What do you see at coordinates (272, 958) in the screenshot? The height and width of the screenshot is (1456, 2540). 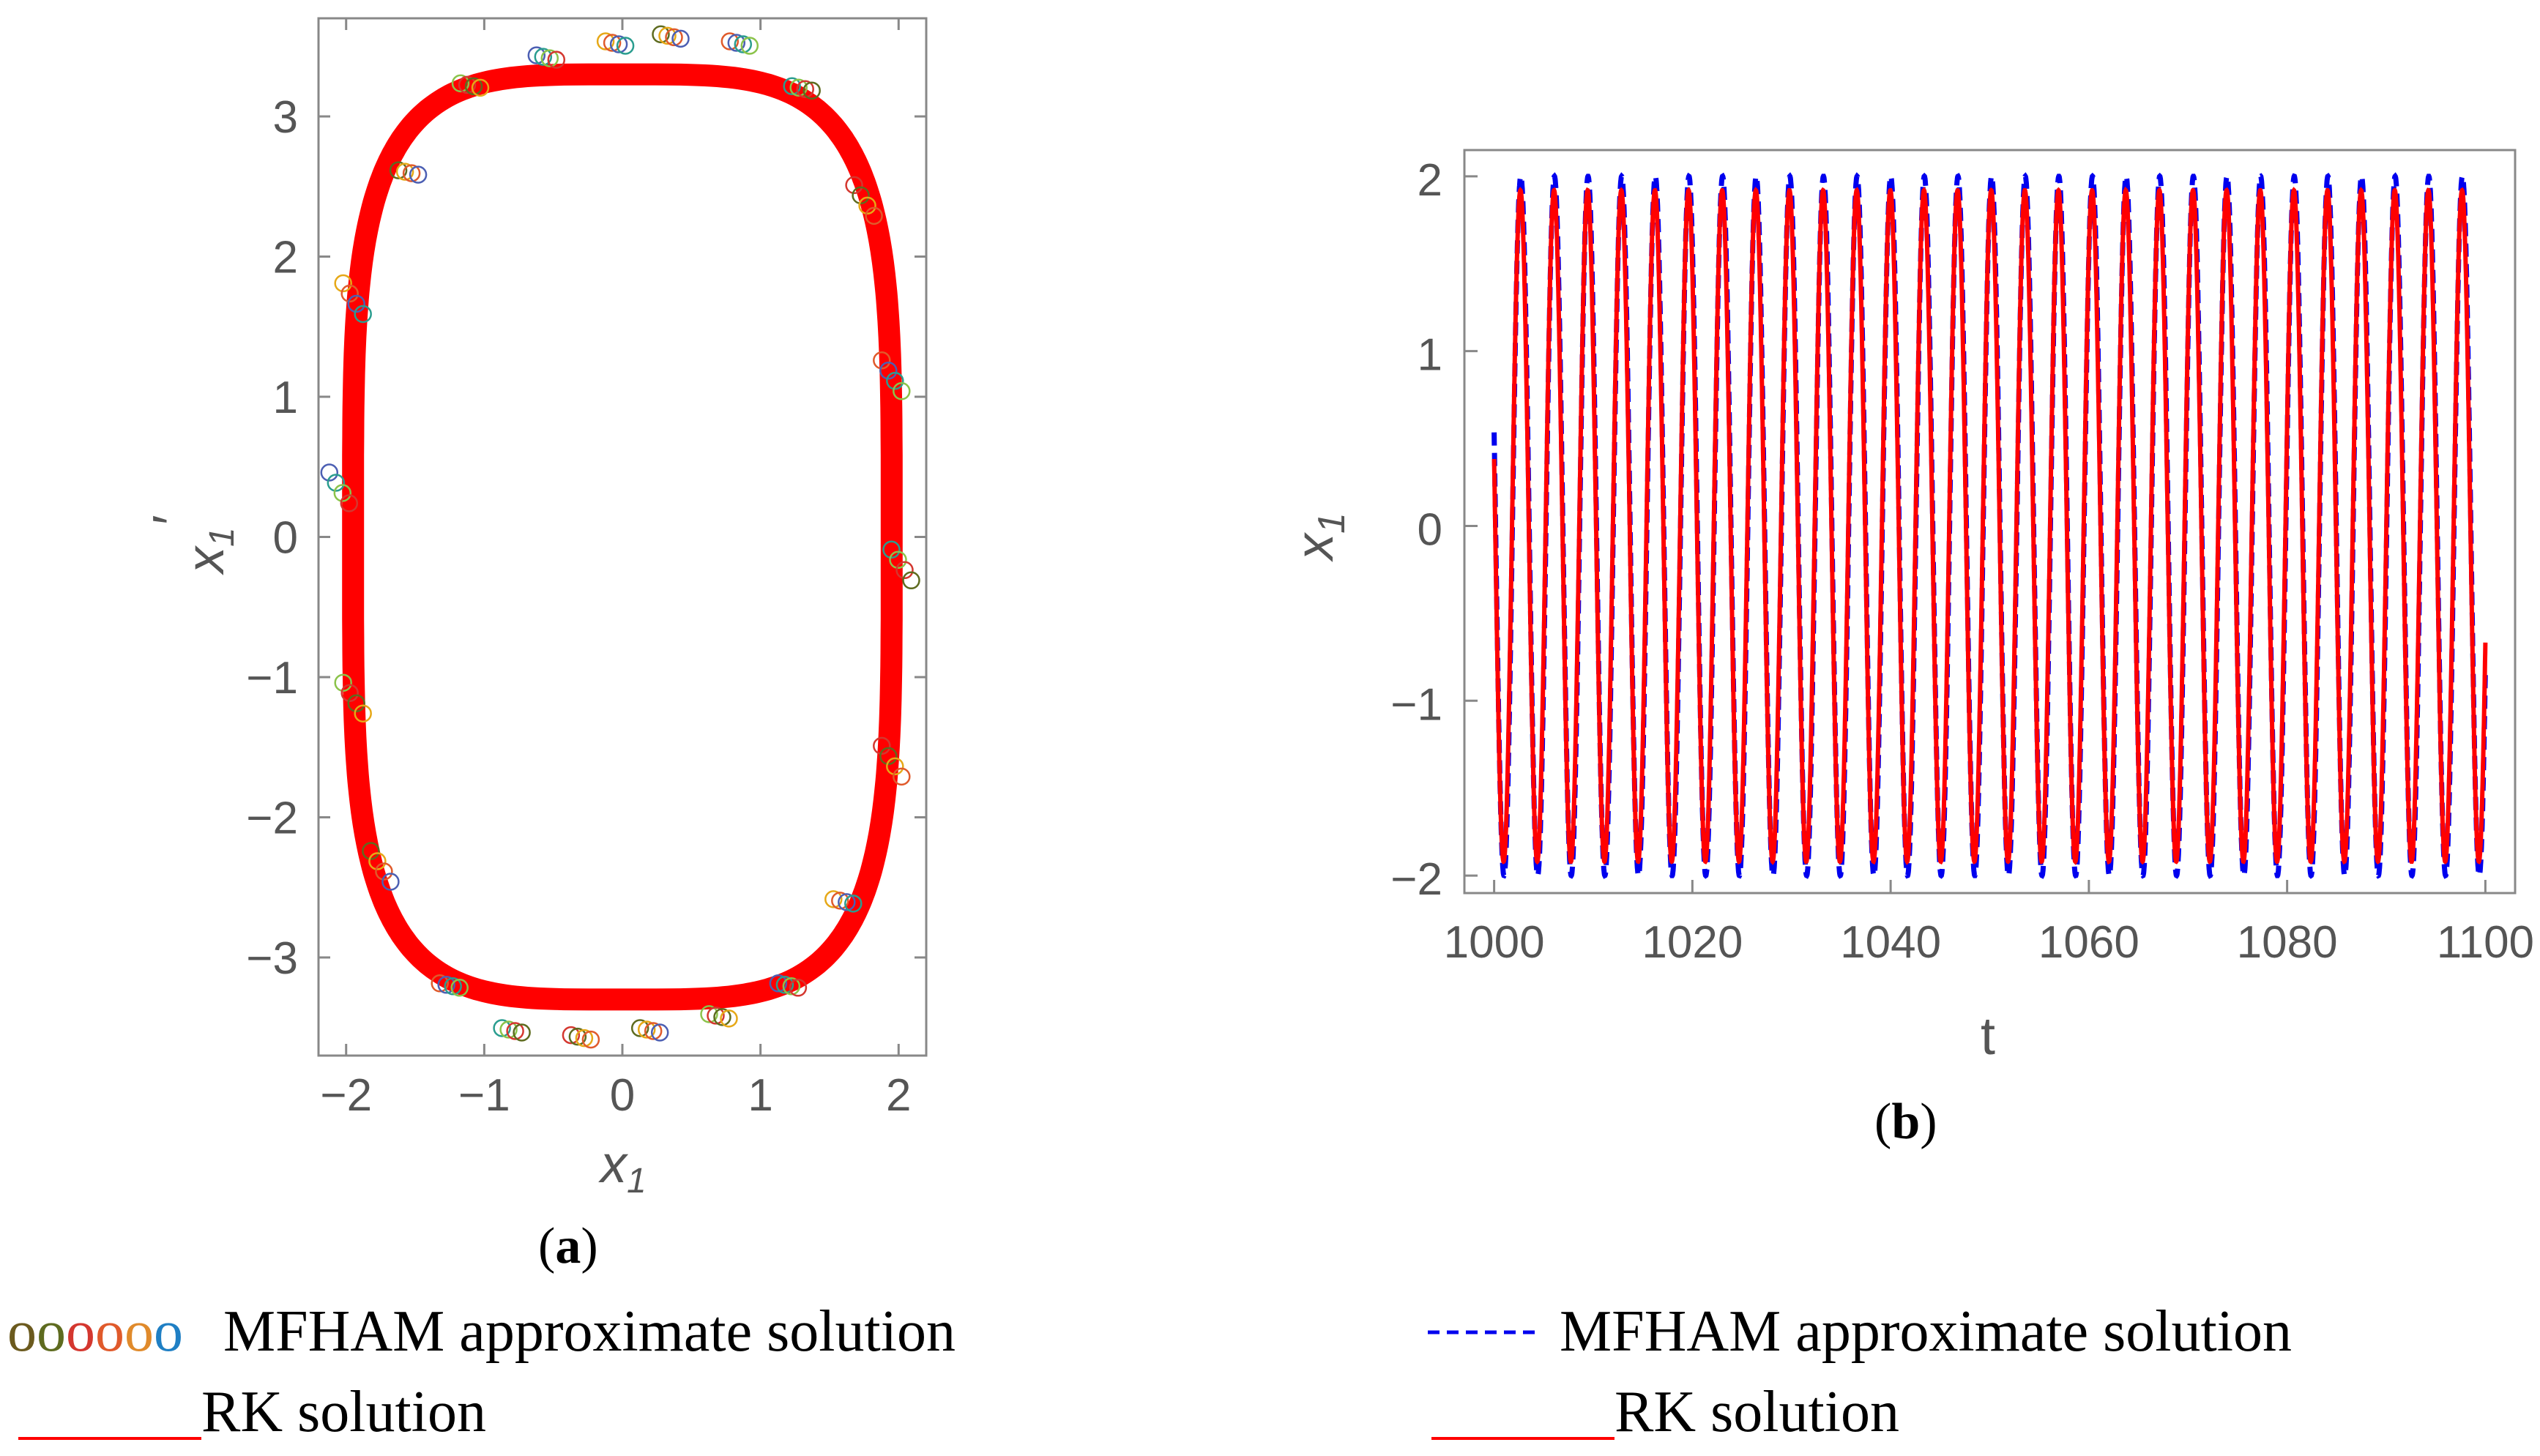 I see `y-tick-label-a: −3` at bounding box center [272, 958].